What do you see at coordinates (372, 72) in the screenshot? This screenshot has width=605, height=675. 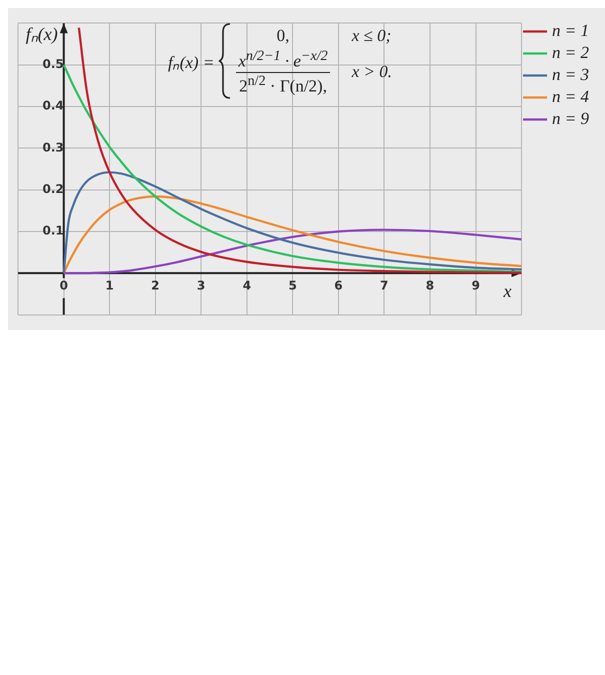 I see `annotation: x > 0.` at bounding box center [372, 72].